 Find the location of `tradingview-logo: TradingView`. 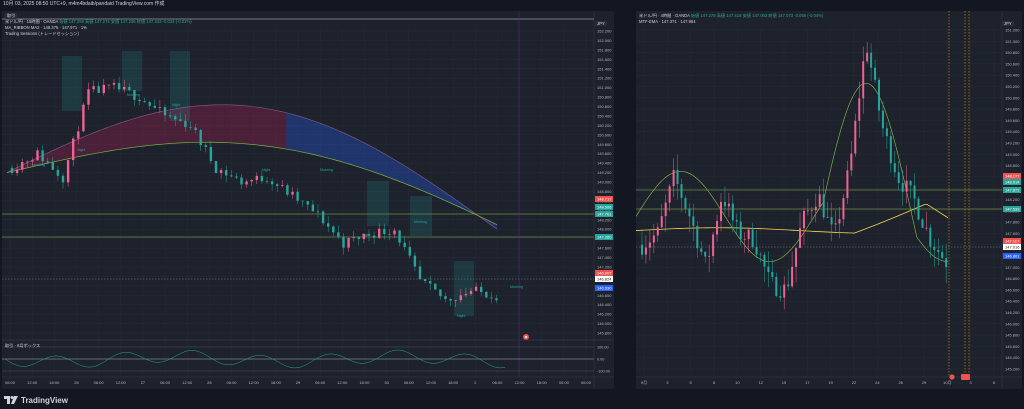

tradingview-logo: TradingView is located at coordinates (36, 400).